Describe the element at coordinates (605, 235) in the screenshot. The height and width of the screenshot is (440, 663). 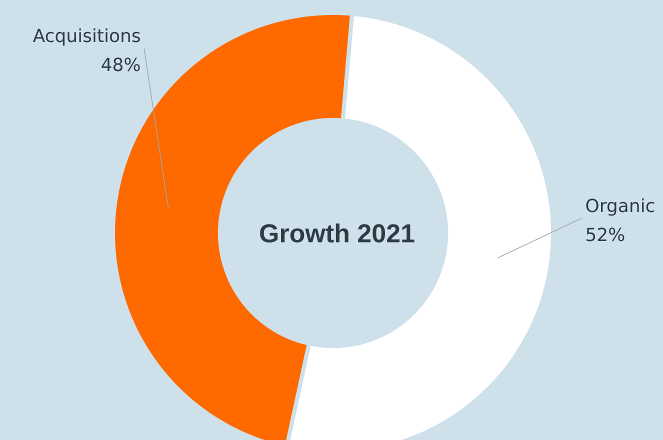
I see `data-label: 52%` at that location.